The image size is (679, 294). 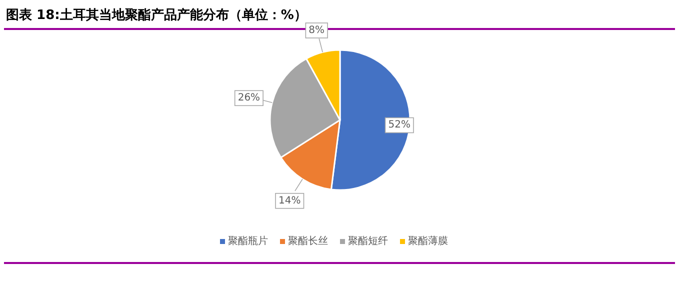 I want to click on legend-label: 聚酯瓶片, so click(x=248, y=241).